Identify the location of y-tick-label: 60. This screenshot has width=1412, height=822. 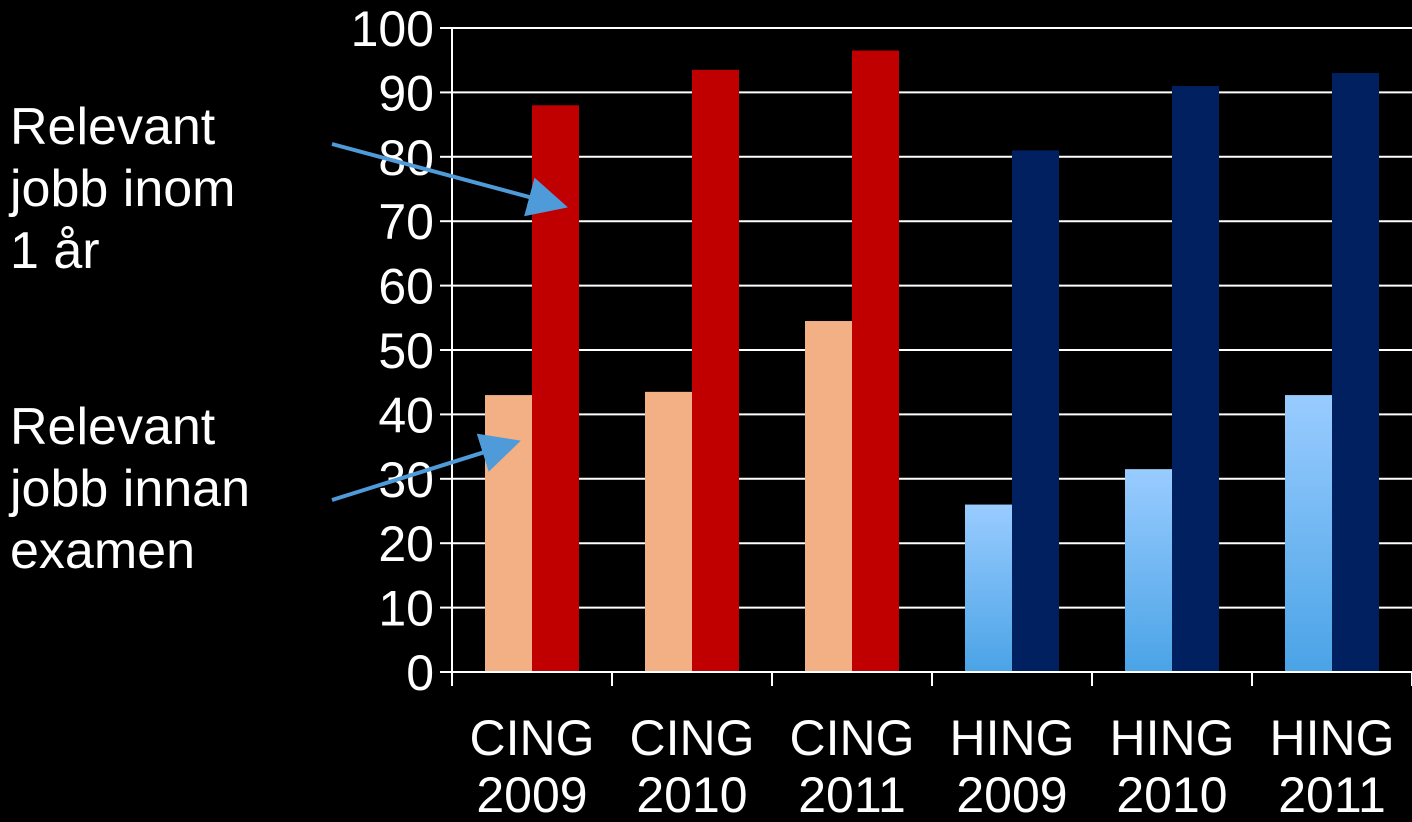
(406, 287).